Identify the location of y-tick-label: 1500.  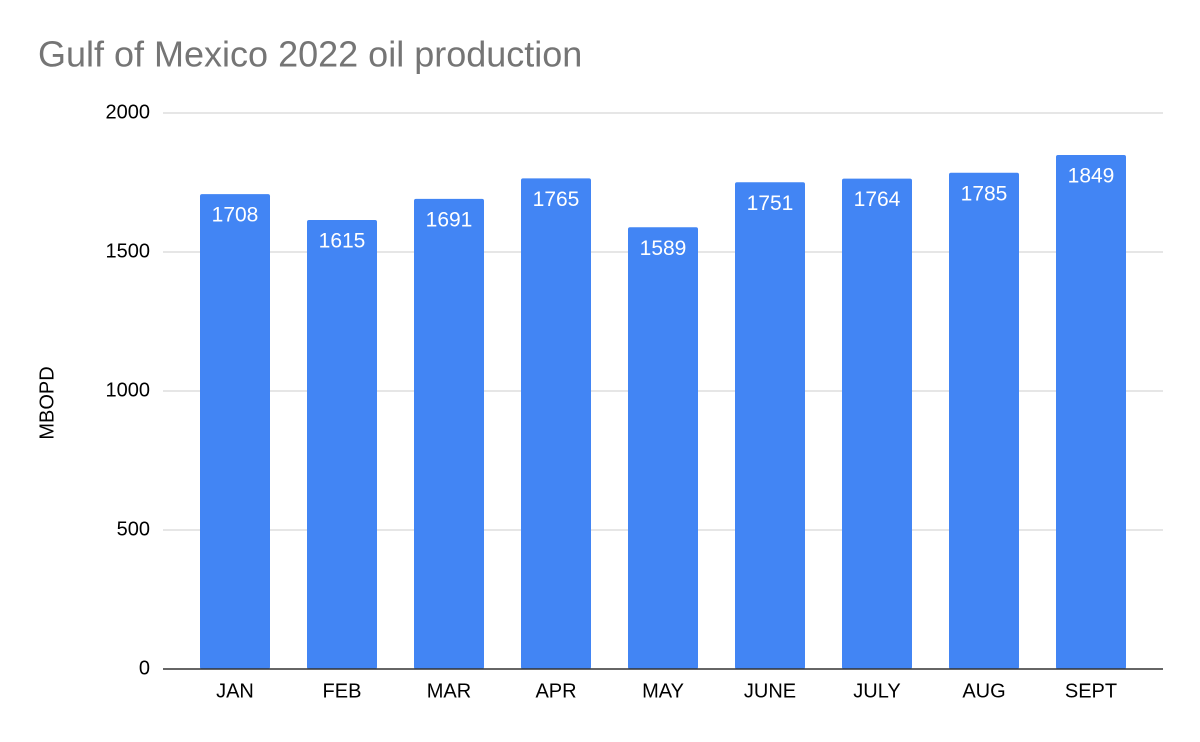
(128, 251).